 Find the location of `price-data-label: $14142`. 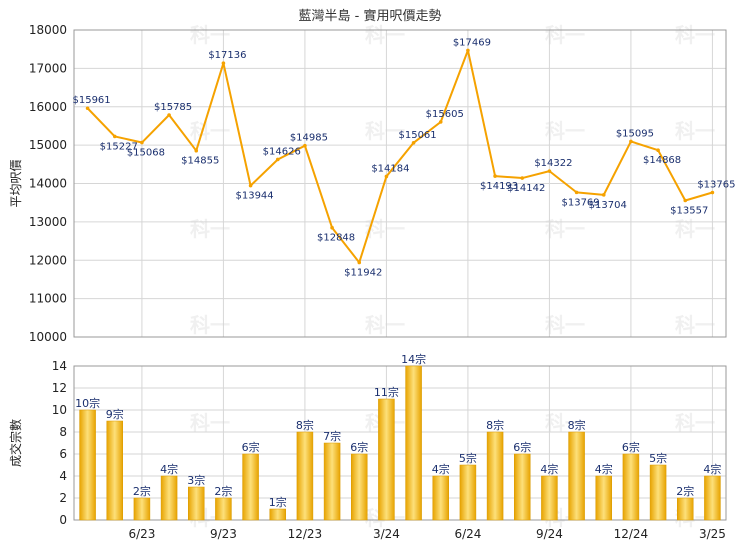

price-data-label: $14142 is located at coordinates (526, 188).